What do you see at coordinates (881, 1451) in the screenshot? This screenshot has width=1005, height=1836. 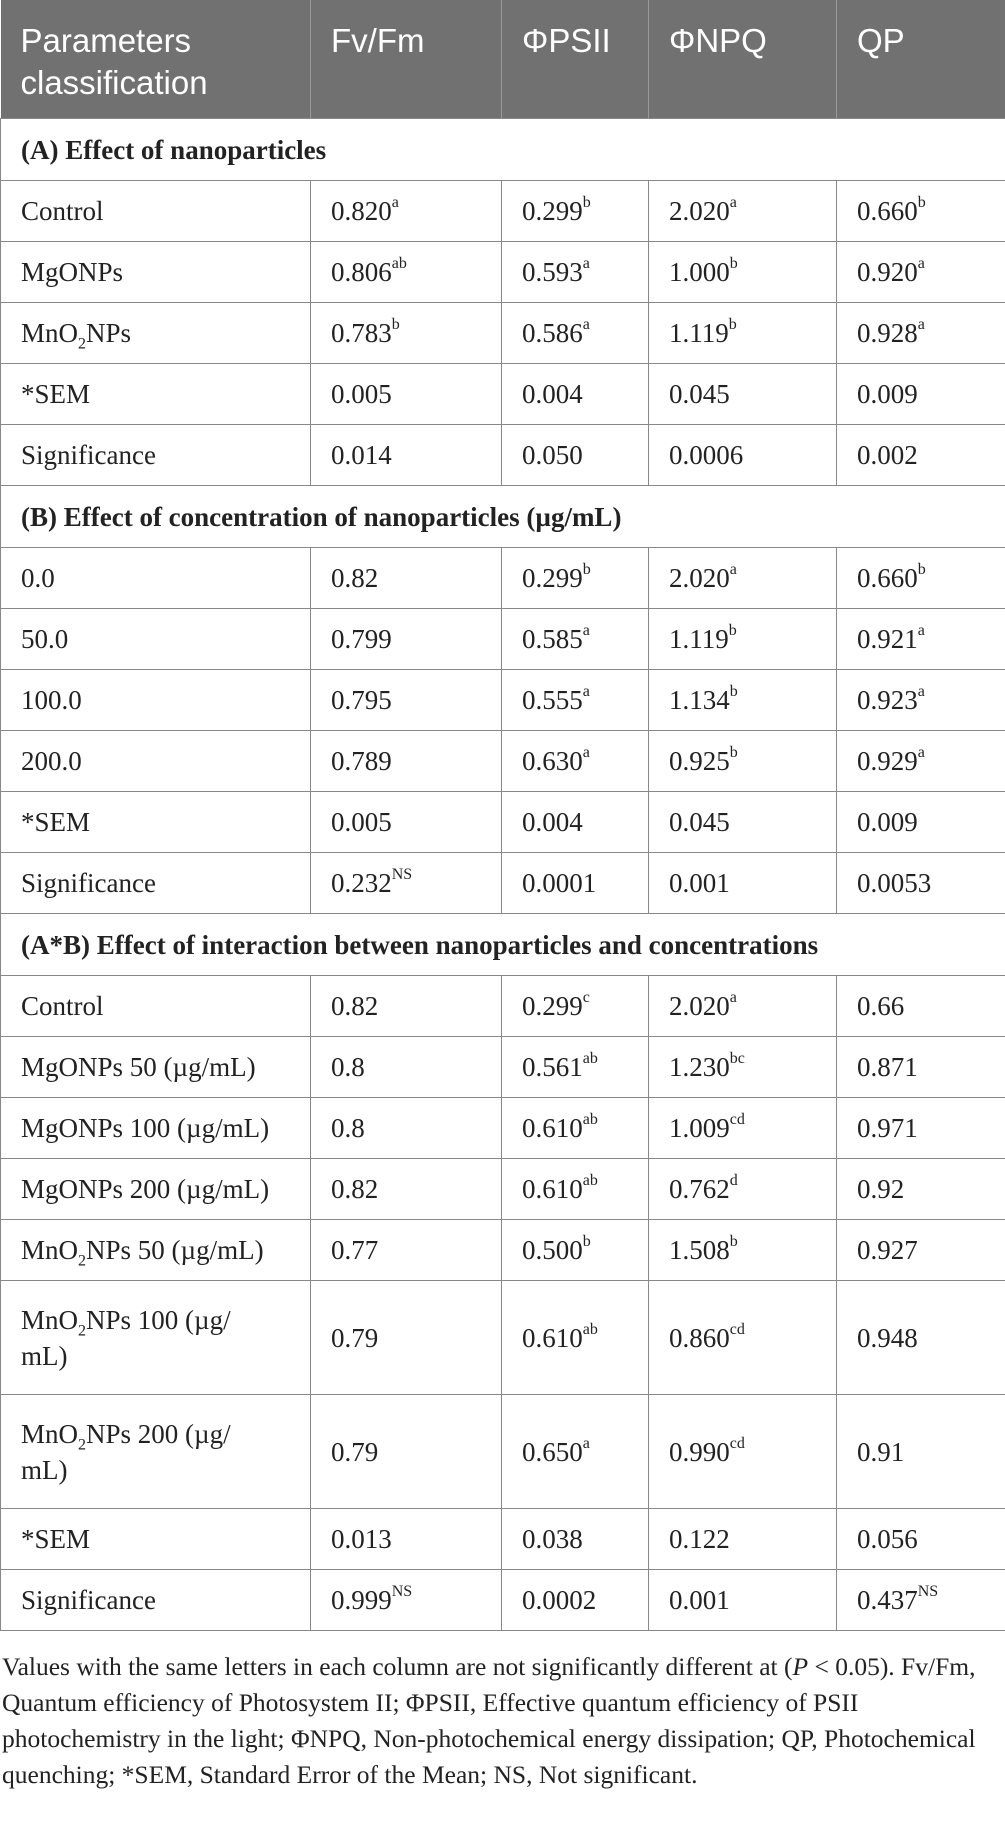 I see `cell-value: 0.91` at bounding box center [881, 1451].